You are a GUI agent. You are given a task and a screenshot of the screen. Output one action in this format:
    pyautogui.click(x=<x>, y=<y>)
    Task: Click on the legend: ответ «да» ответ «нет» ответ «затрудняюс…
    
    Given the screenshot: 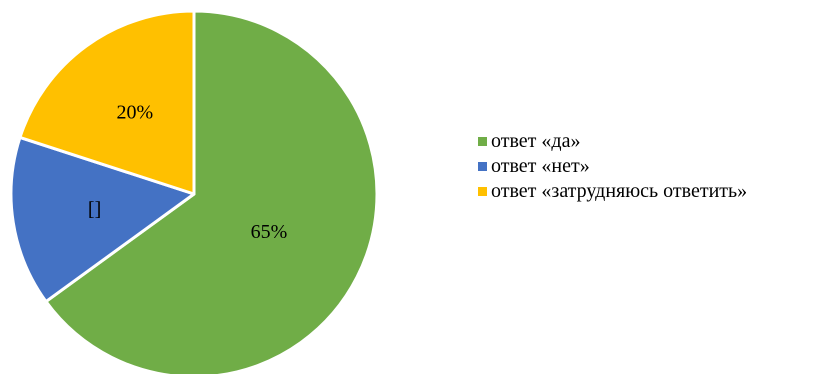 What is the action you would take?
    pyautogui.click(x=612, y=166)
    